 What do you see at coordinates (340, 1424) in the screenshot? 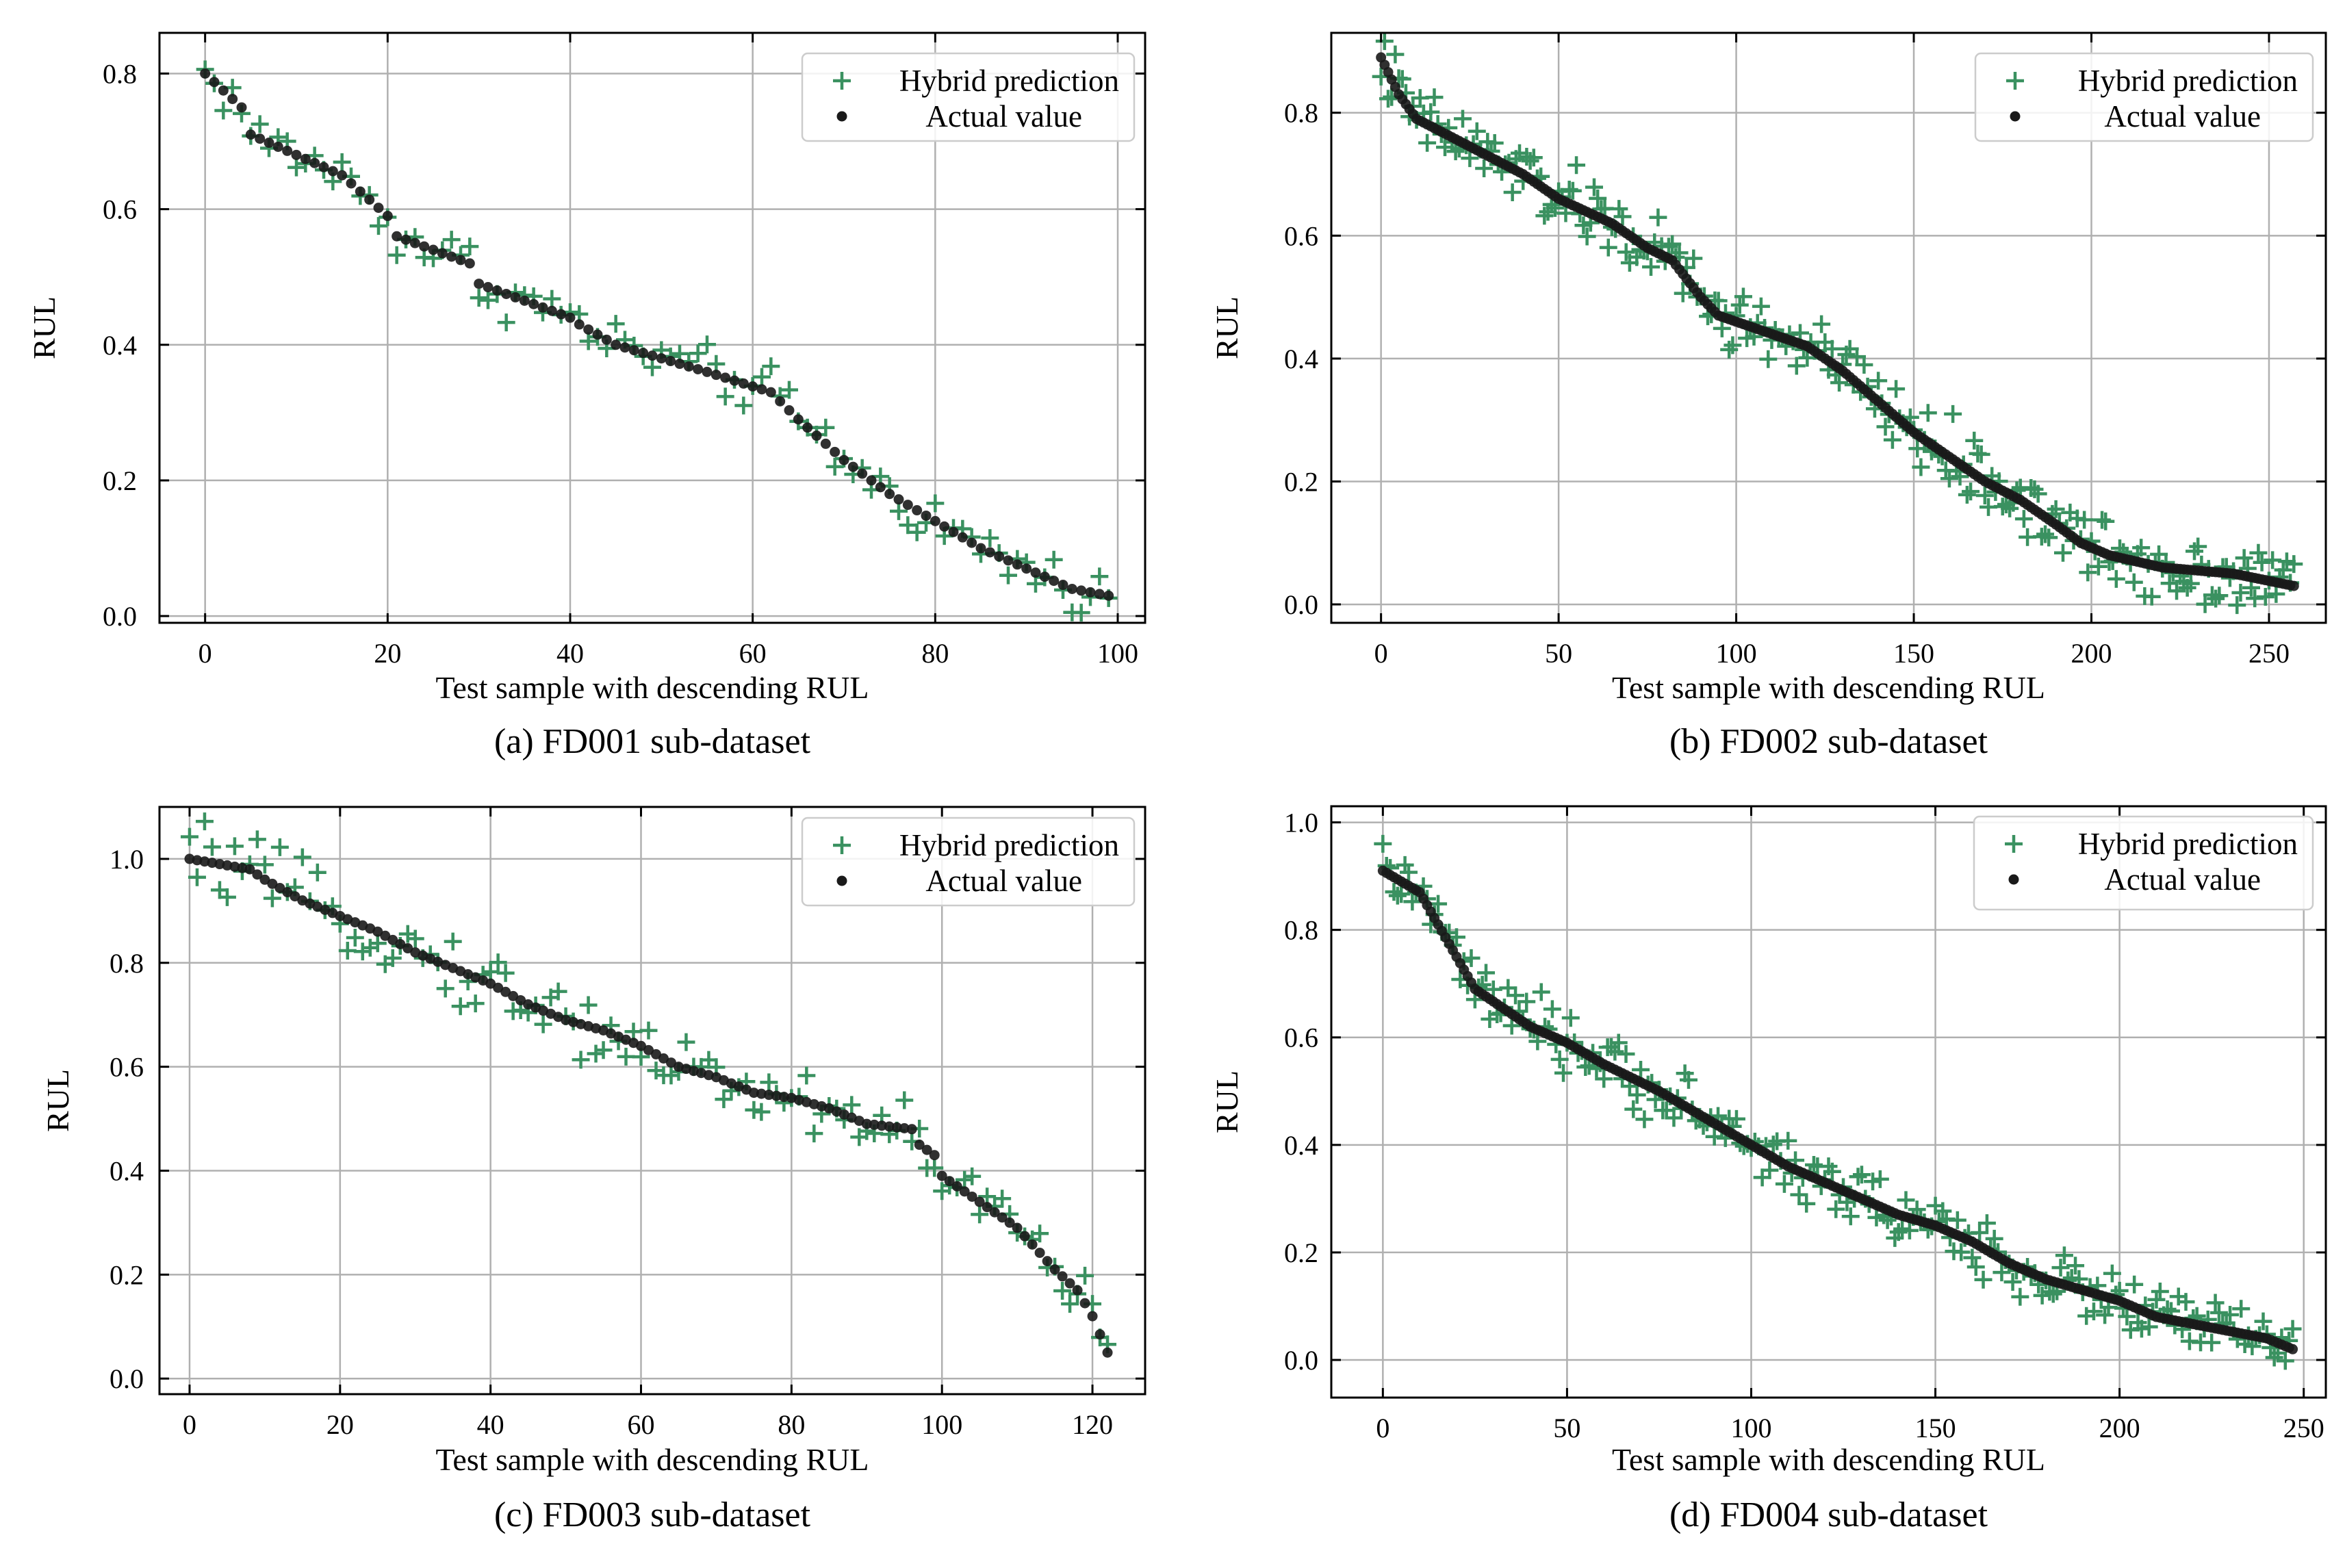
I see `x-tick-label: 20` at bounding box center [340, 1424].